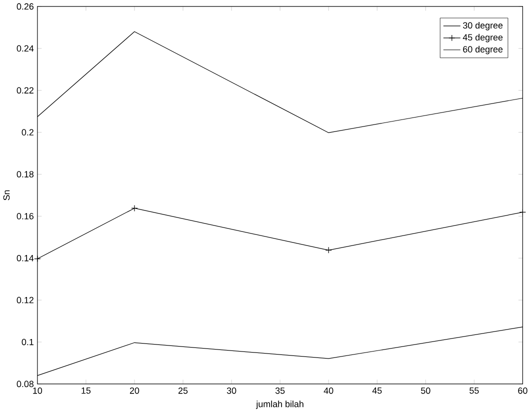 The width and height of the screenshot is (531, 412). I want to click on y-tick-label: 0.12, so click(25, 300).